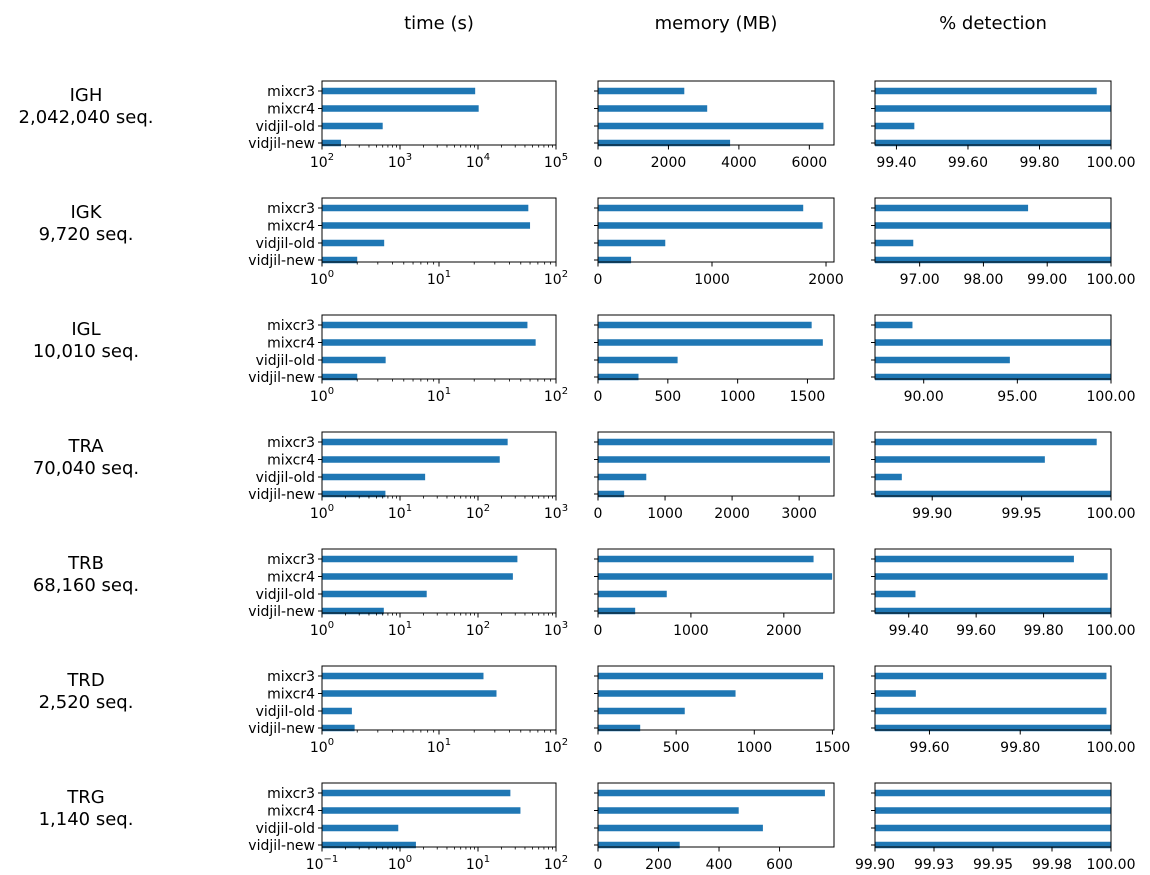 This screenshot has width=1150, height=875. I want to click on x-tick-label: 99.60, so click(968, 163).